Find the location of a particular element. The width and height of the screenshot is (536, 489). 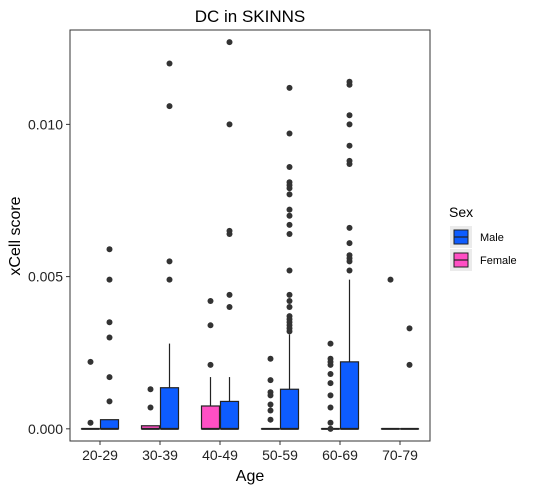

x-tick-label: 70-79 is located at coordinates (400, 455).